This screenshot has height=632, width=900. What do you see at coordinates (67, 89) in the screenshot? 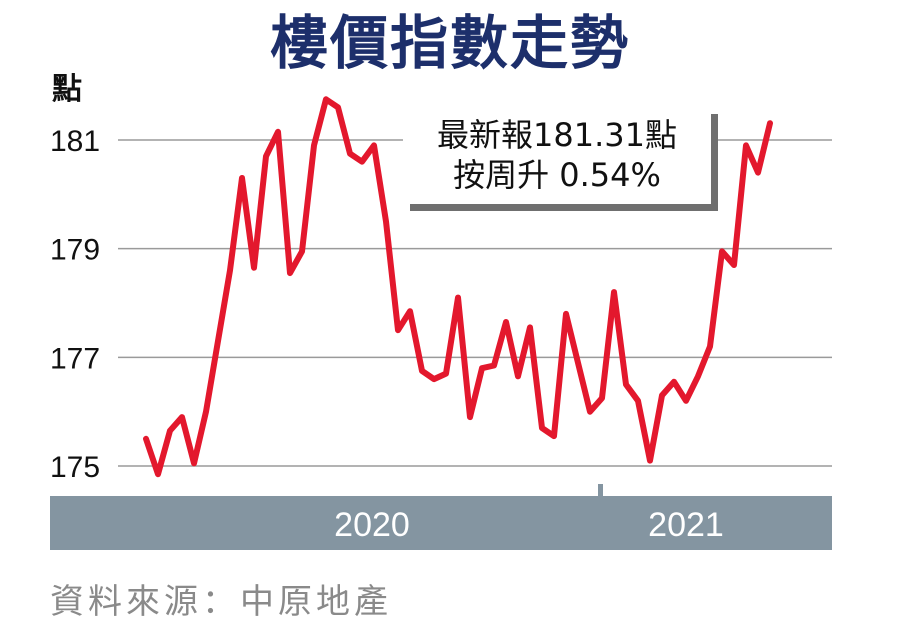
I see `y-axis-unit-label: 點` at bounding box center [67, 89].